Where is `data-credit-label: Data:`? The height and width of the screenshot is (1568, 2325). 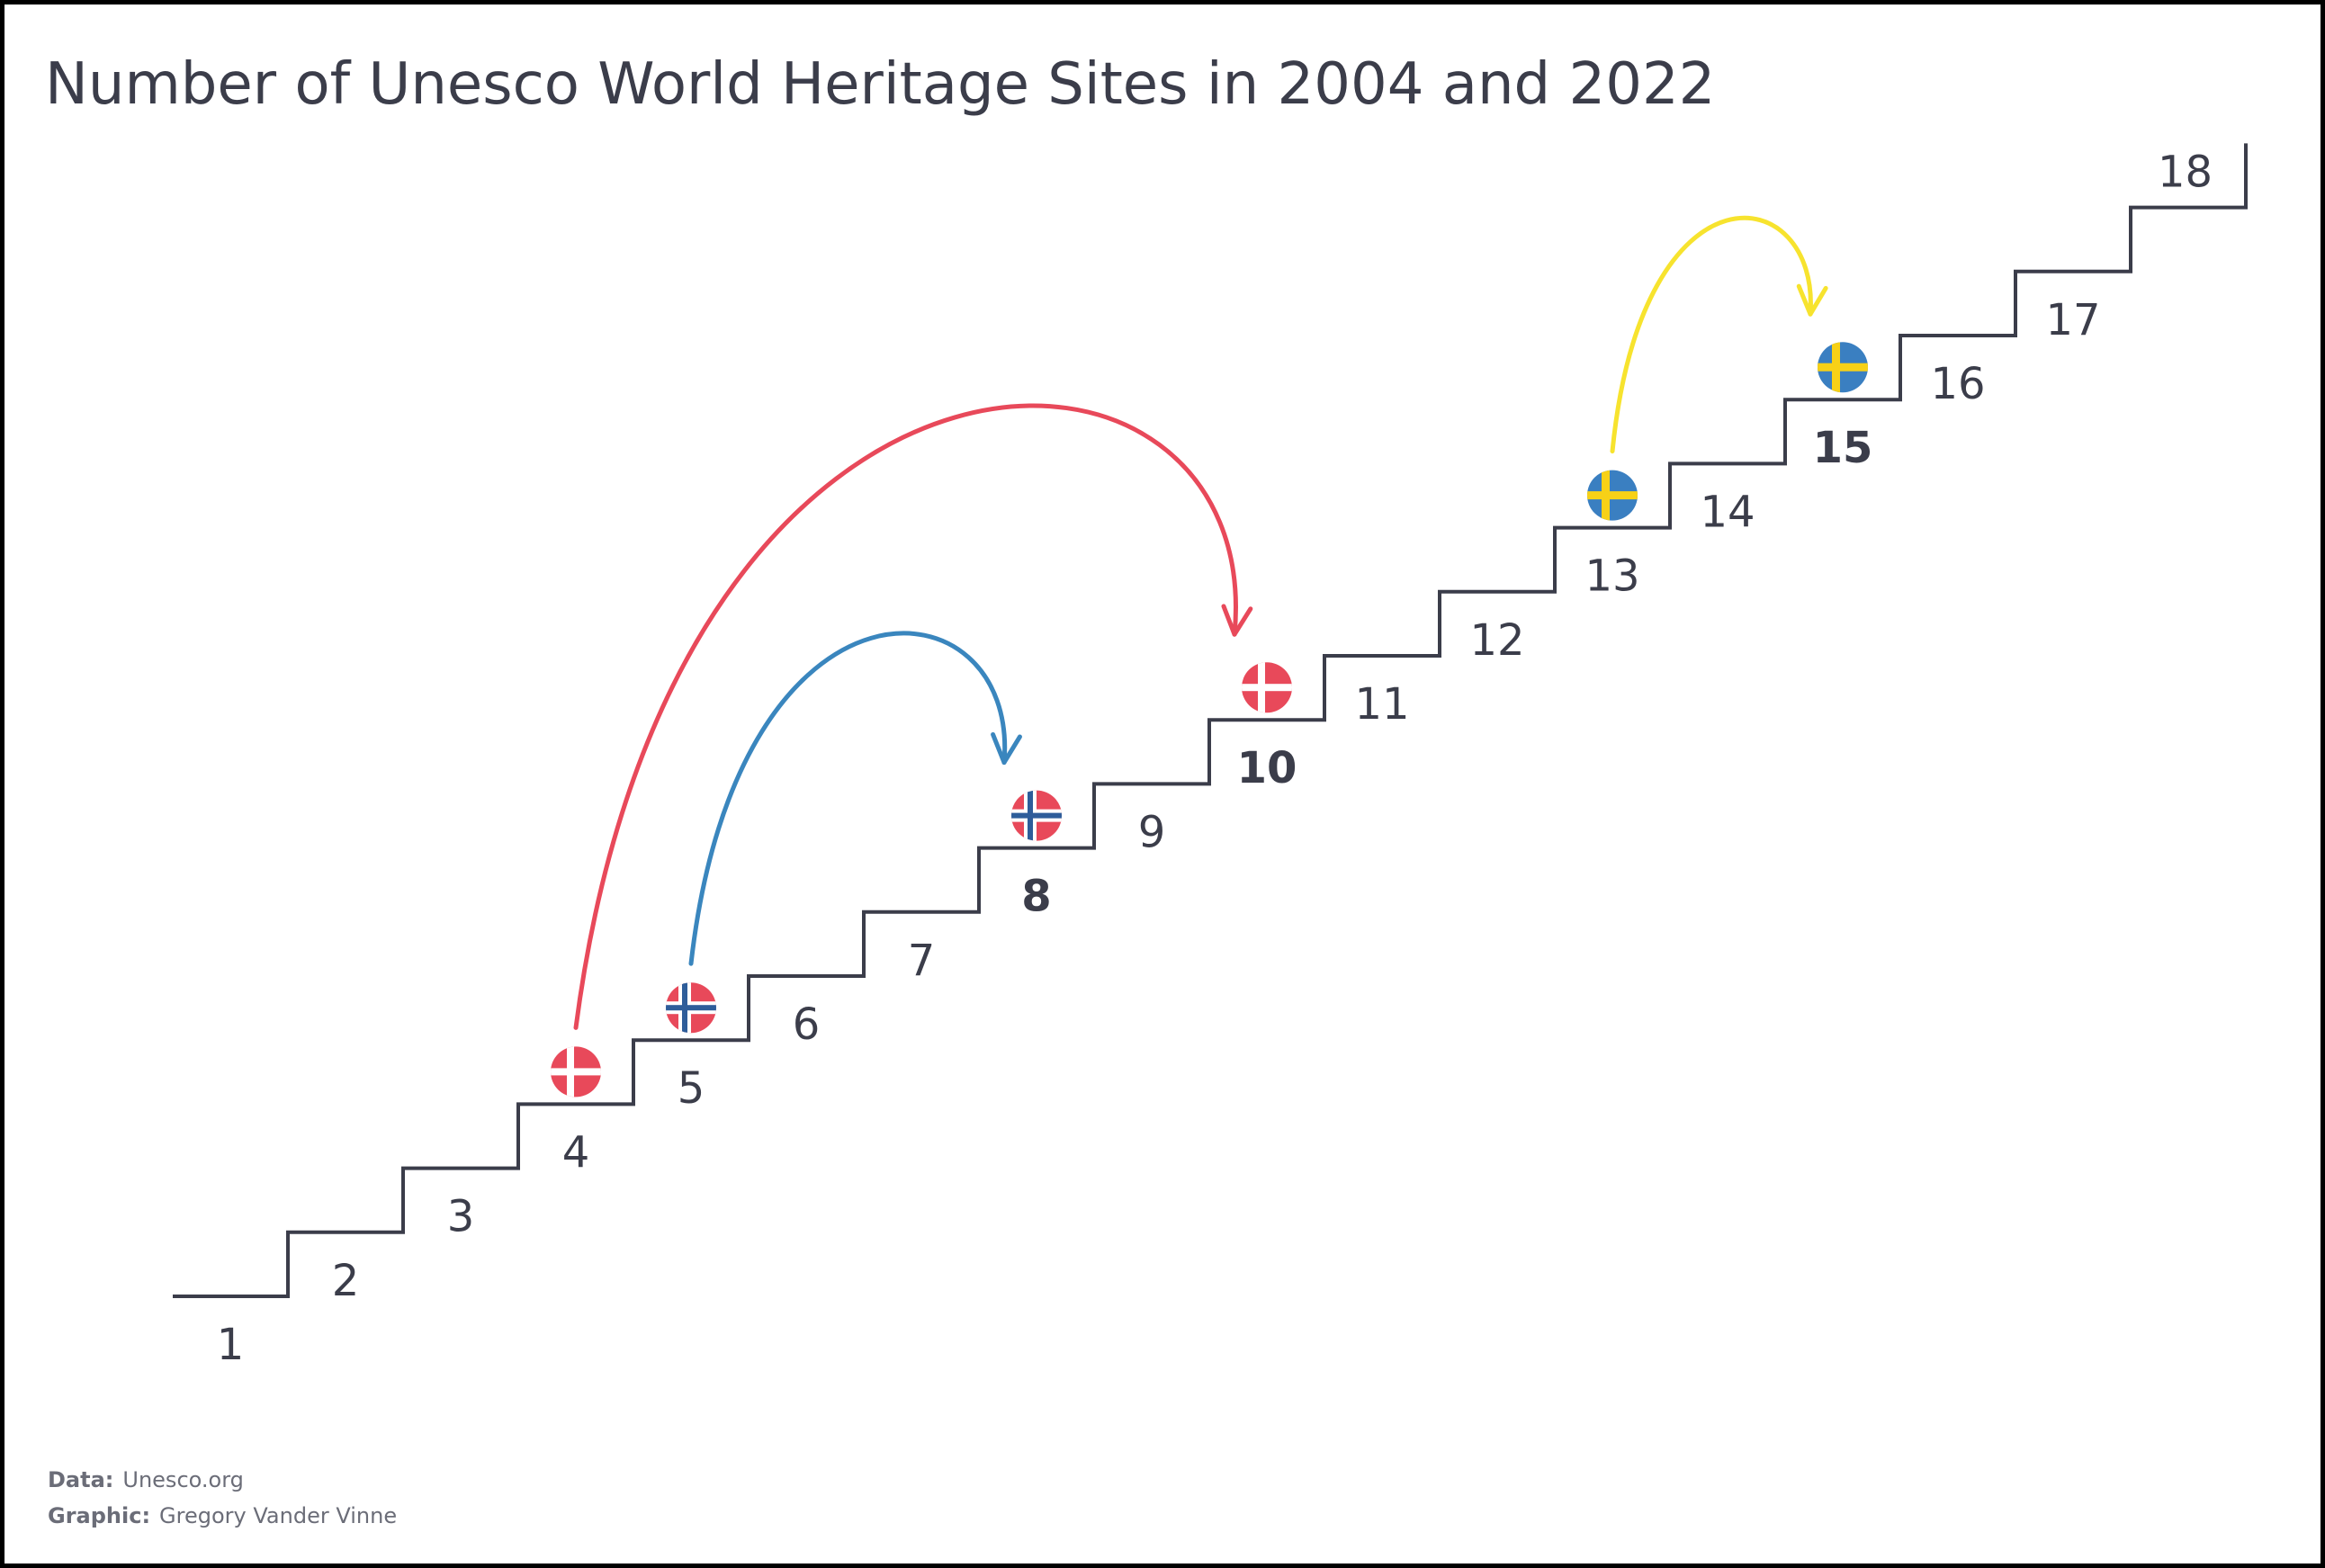 data-credit-label: Data: is located at coordinates (81, 1479).